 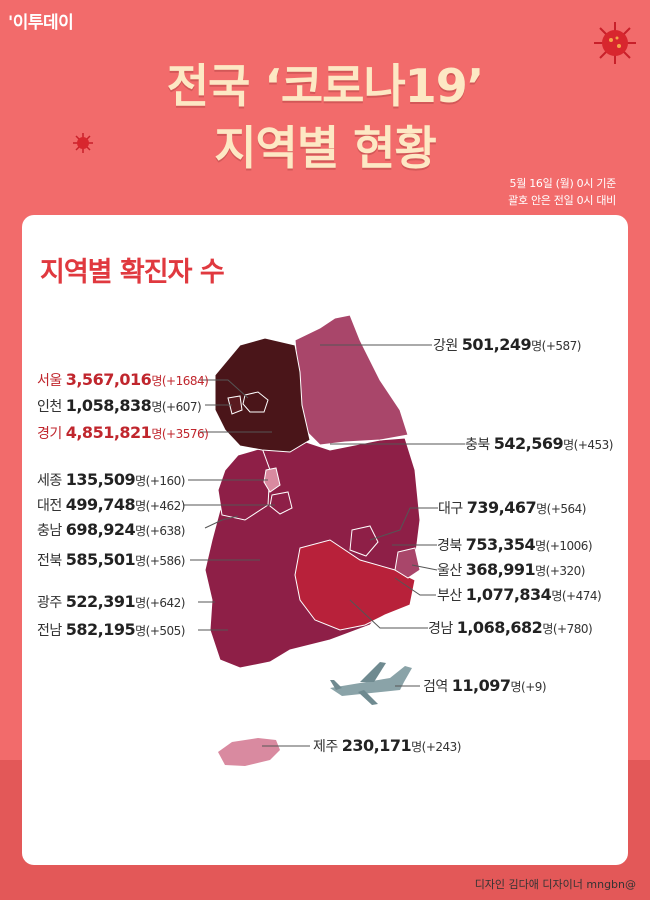 I want to click on map-jeju, so click(x=249, y=752).